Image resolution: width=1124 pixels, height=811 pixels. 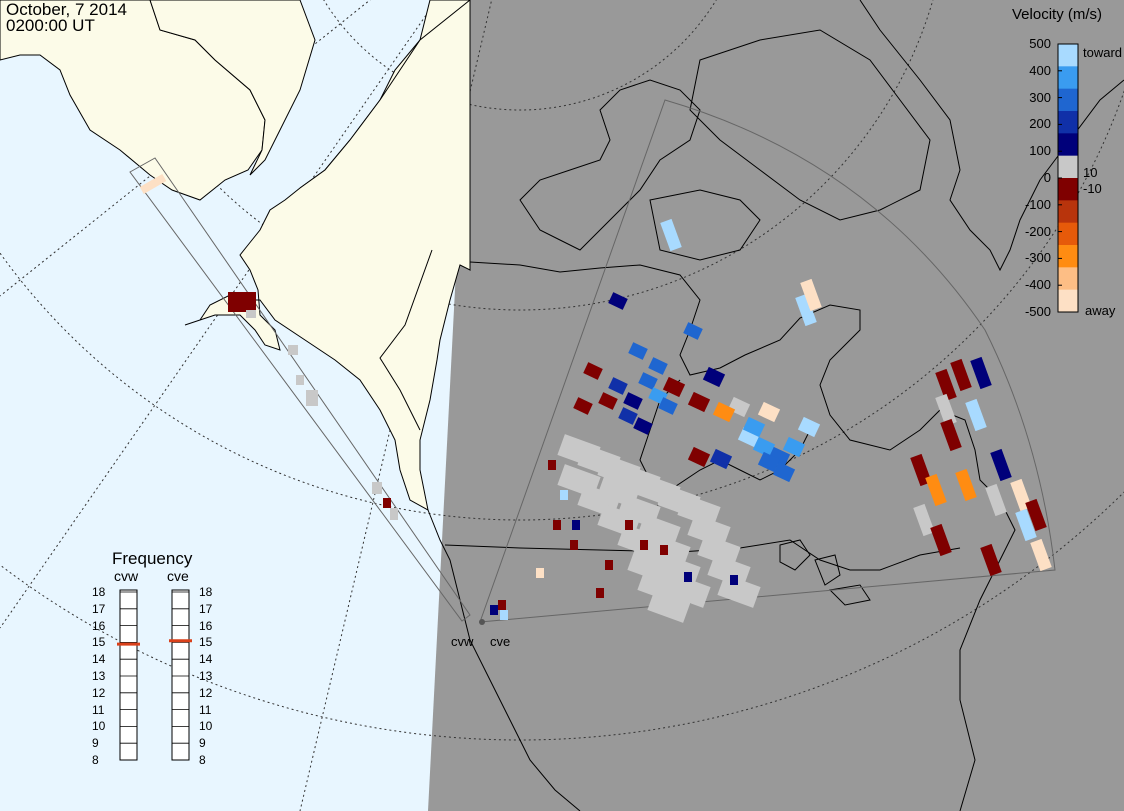 I want to click on frequency-tick-left: 17, so click(x=99, y=608).